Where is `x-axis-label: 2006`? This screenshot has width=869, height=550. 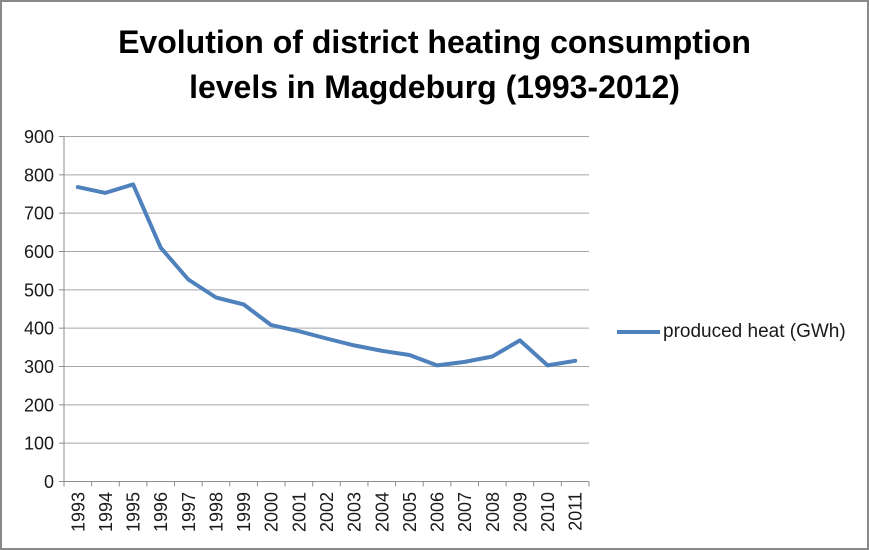
x-axis-label: 2006 is located at coordinates (438, 512).